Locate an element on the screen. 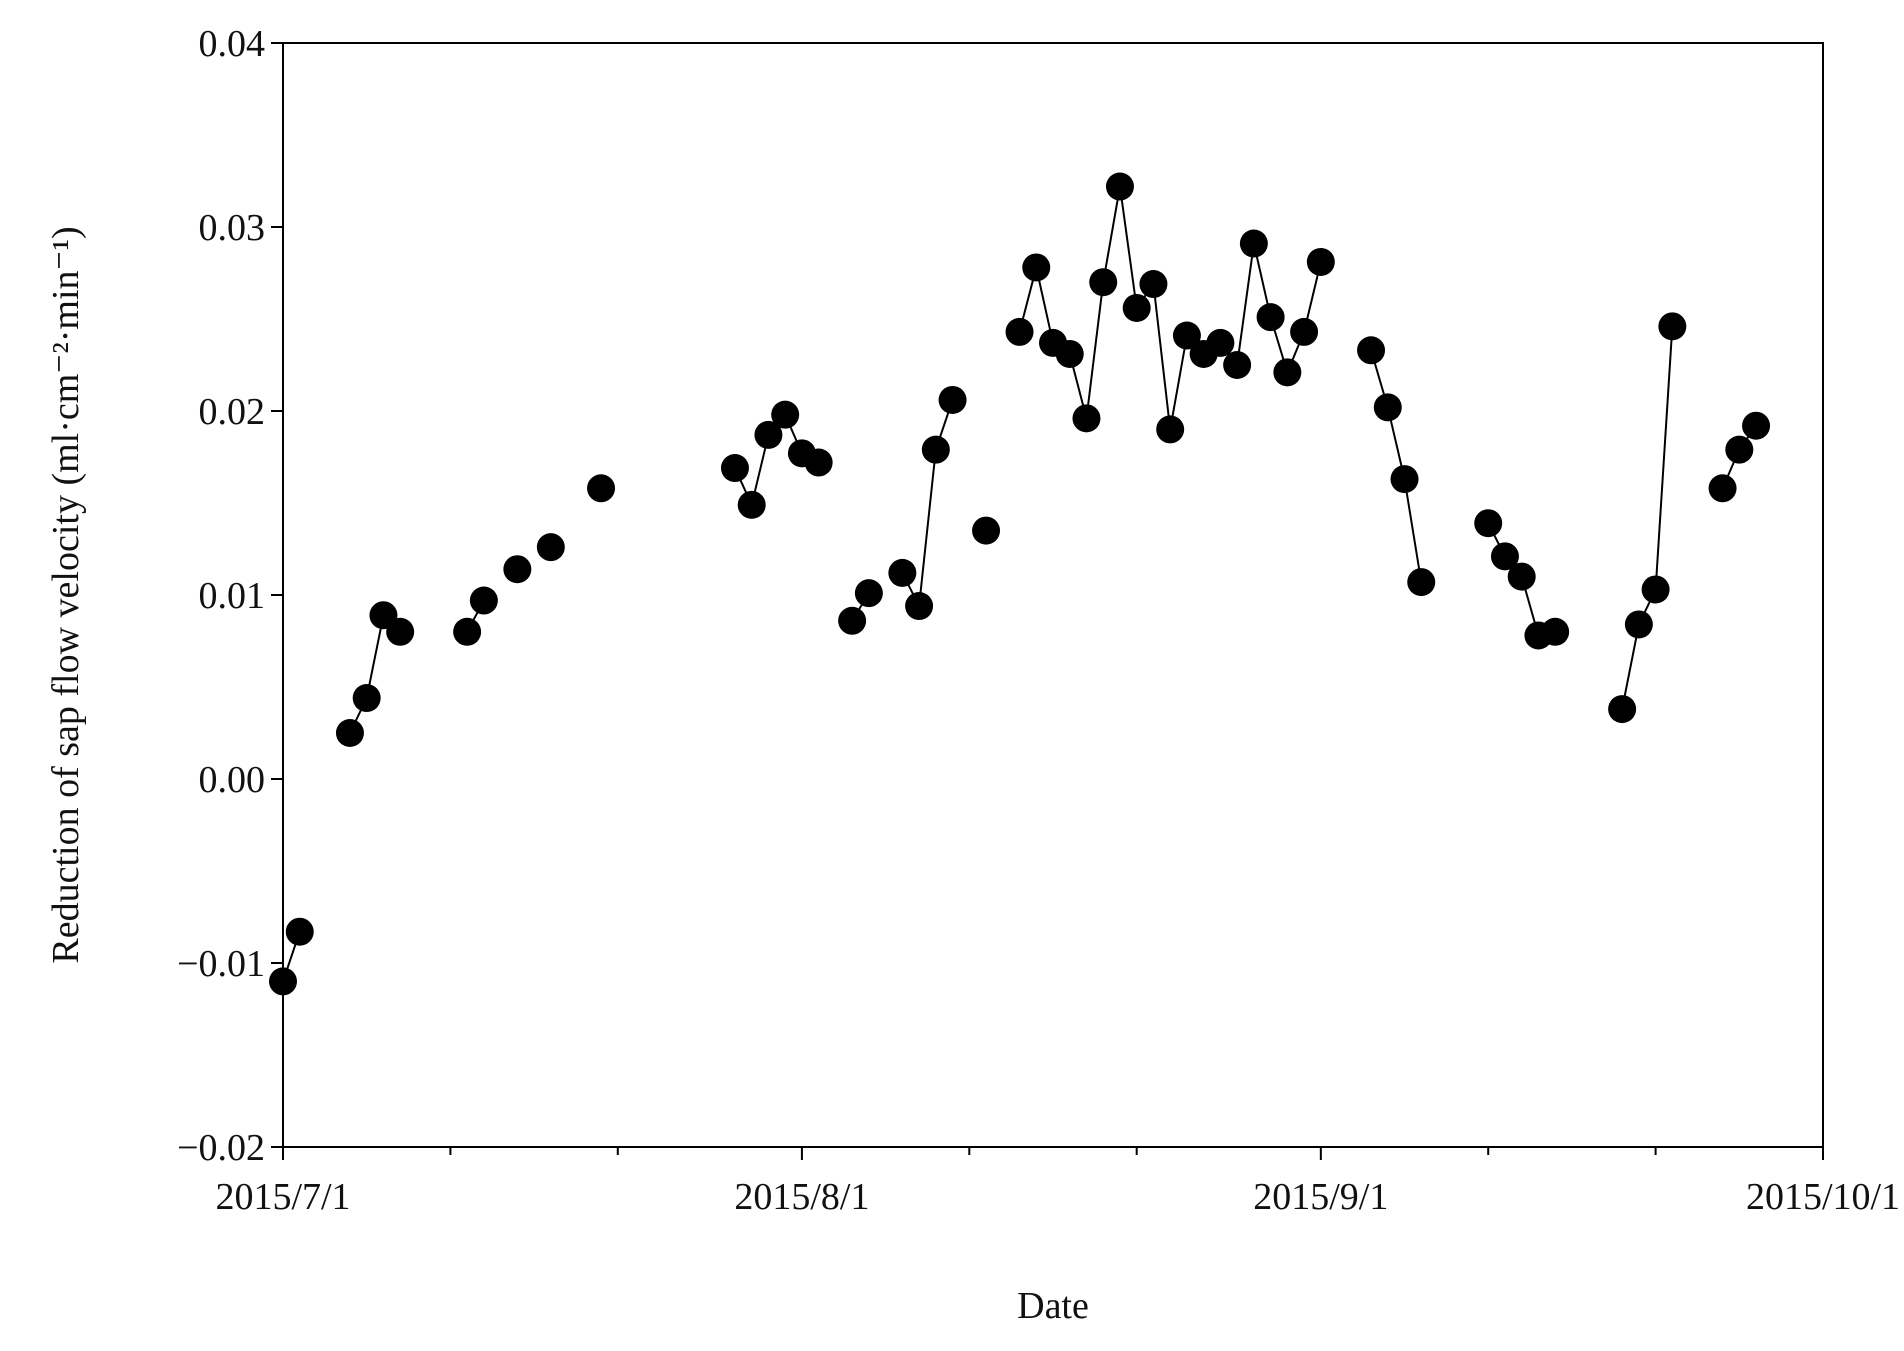 This screenshot has width=1904, height=1351. x-tick-label: 2015/9/1 is located at coordinates (1320, 1197).